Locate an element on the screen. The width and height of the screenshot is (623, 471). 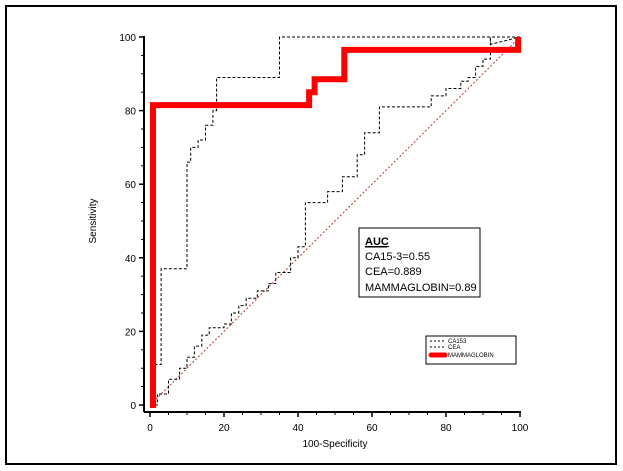
x-tick-label: 60 is located at coordinates (372, 428).